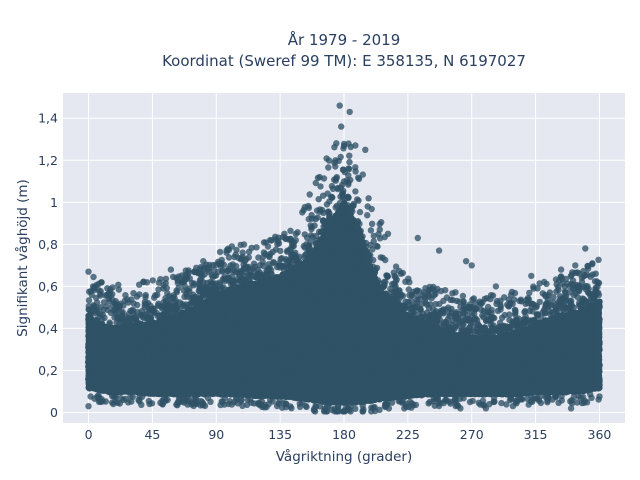 The width and height of the screenshot is (640, 480). Describe the element at coordinates (280, 434) in the screenshot. I see `x-tick-label: 135` at that location.